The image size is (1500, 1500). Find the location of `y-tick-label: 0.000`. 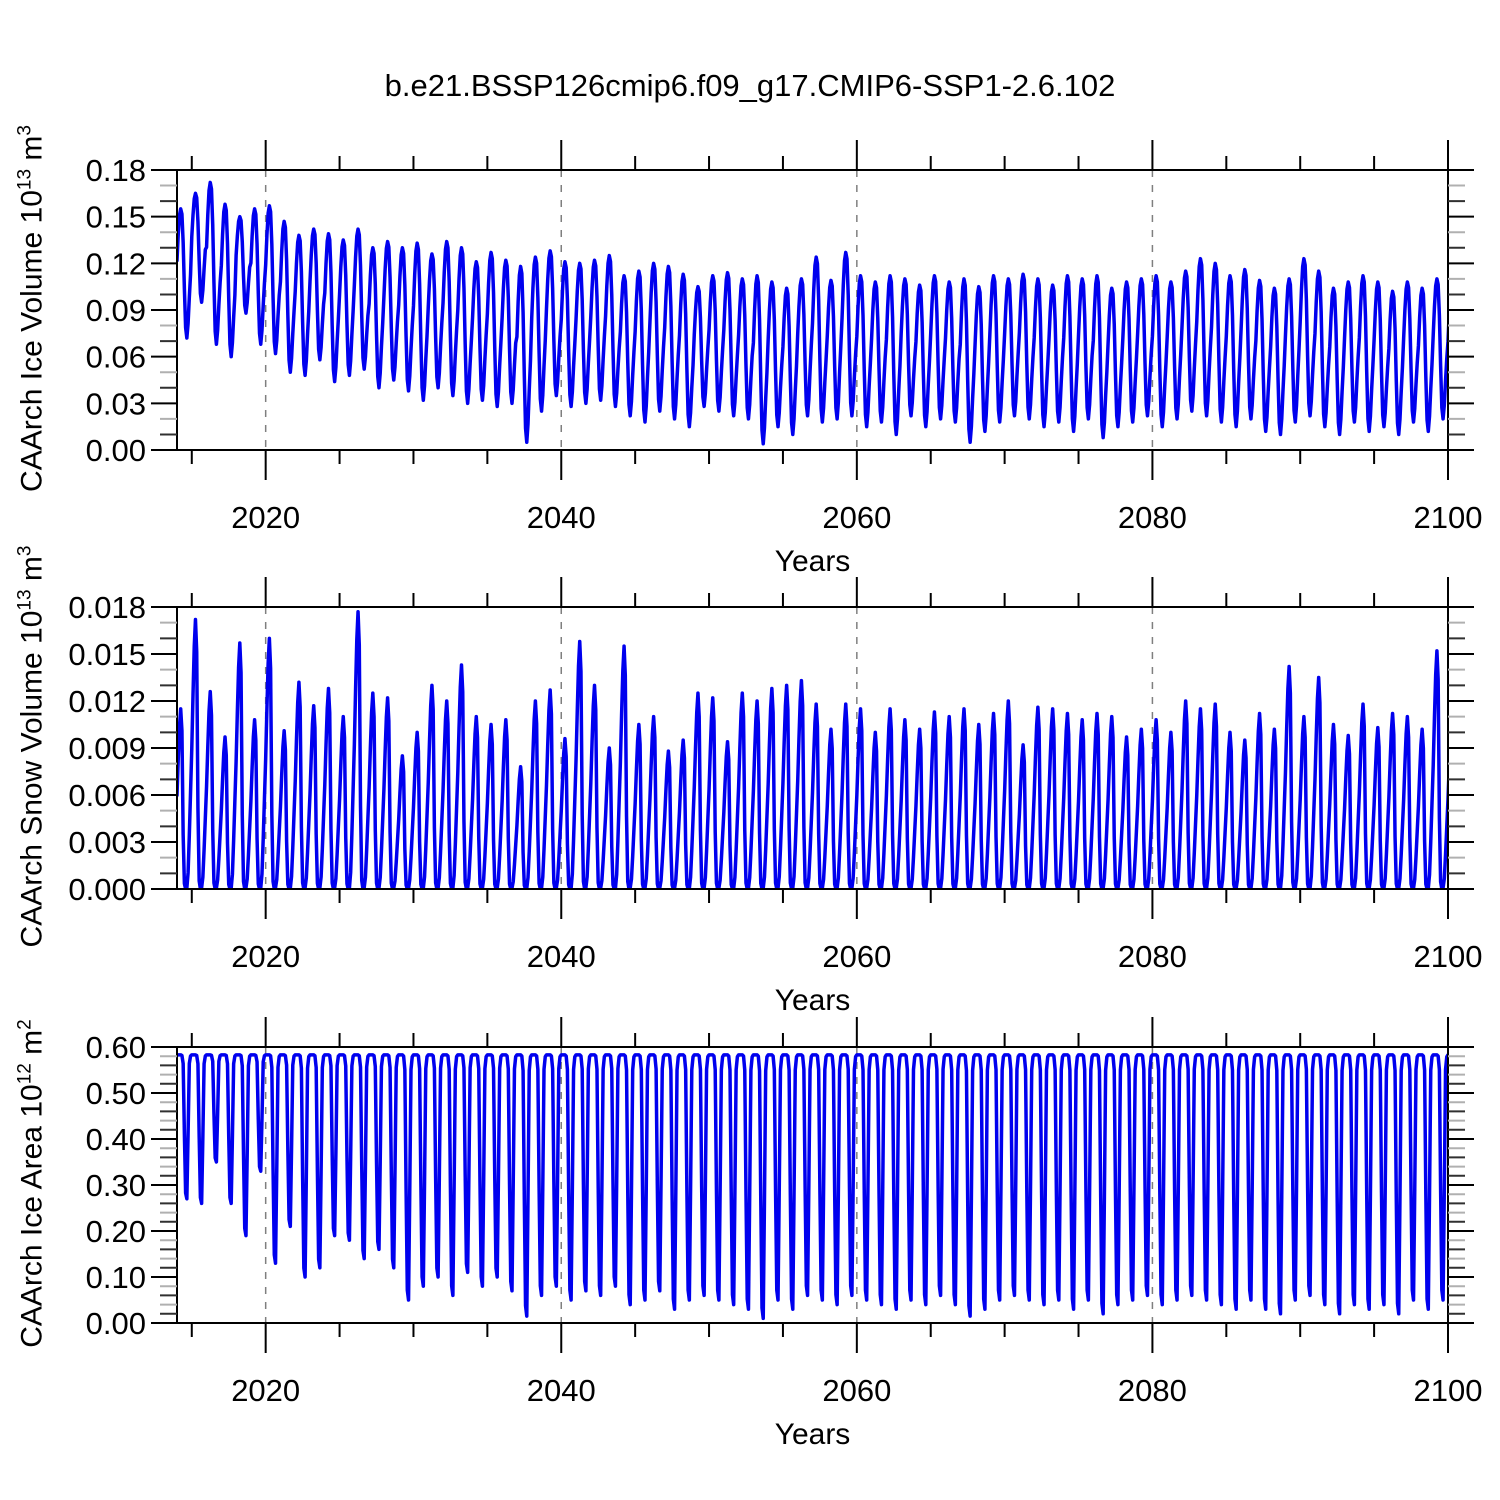

y-tick-label: 0.000 is located at coordinates (107, 889).